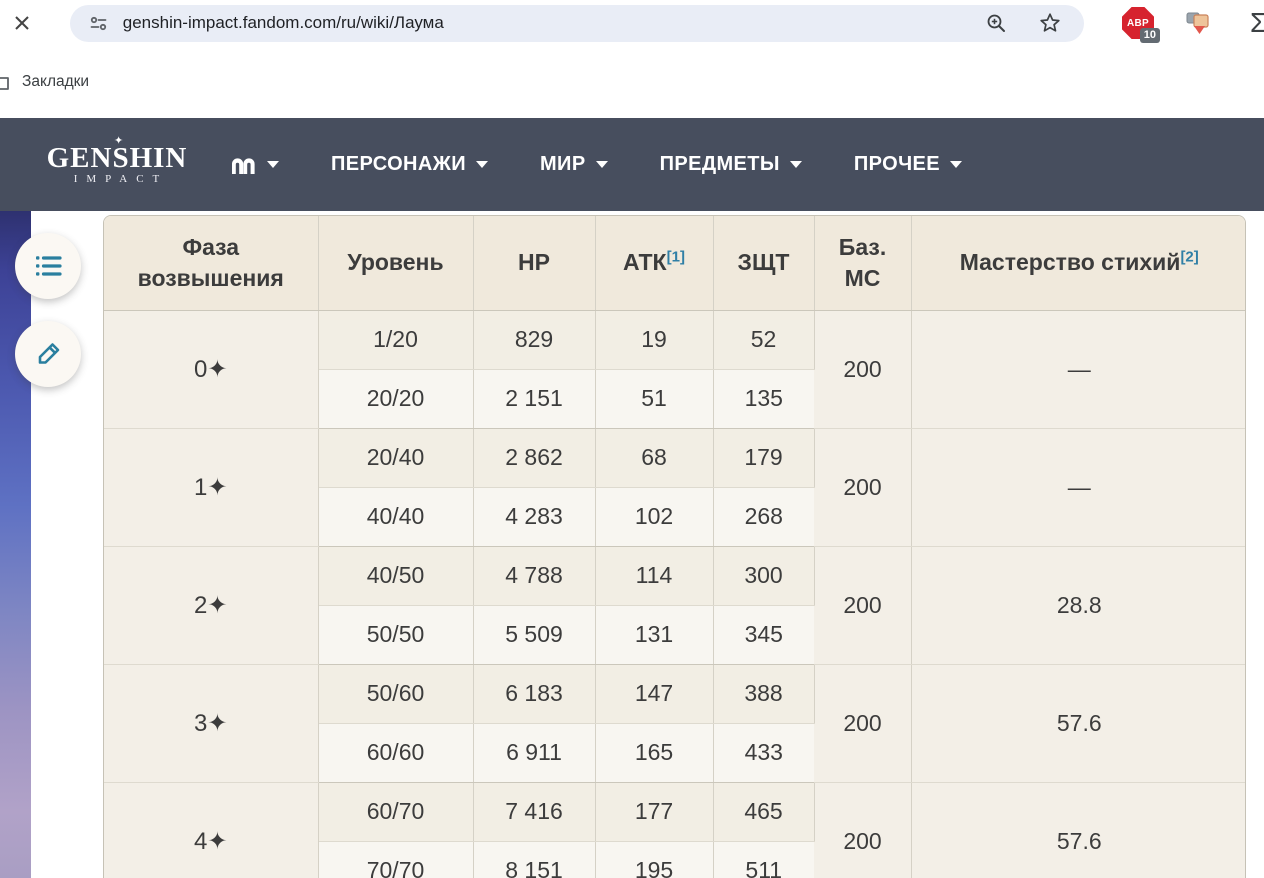 The width and height of the screenshot is (1264, 878). I want to click on phase-cell: 4✦, so click(211, 830).